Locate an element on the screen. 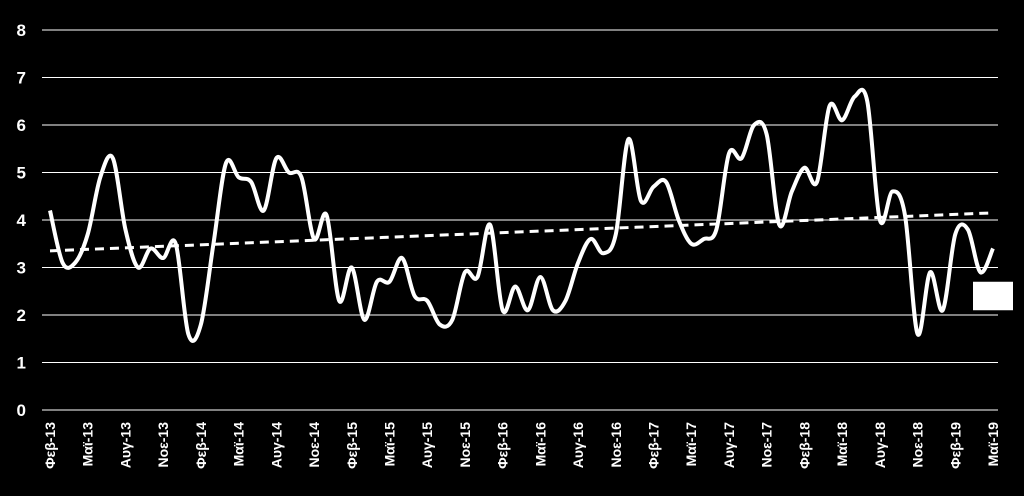 This screenshot has width=1024, height=496. y-tick-label: 8 is located at coordinates (21, 30).